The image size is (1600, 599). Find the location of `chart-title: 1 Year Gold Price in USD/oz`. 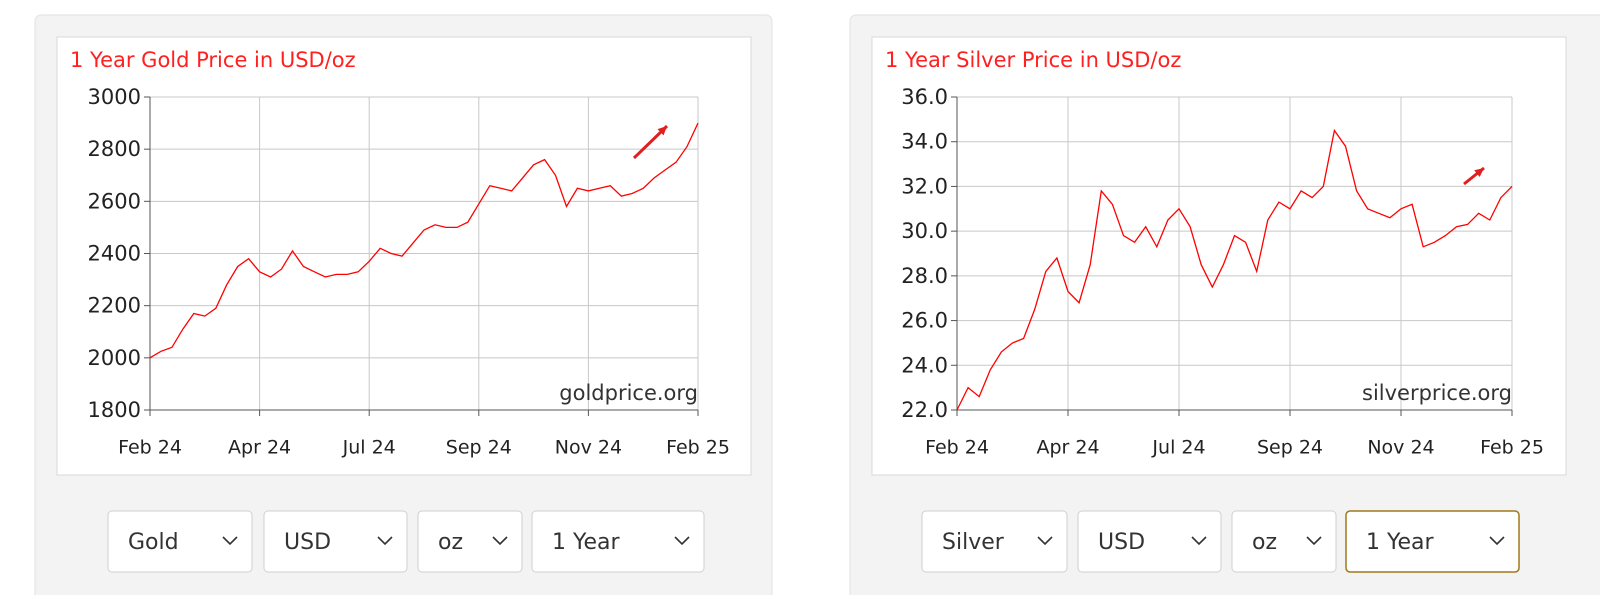

chart-title: 1 Year Gold Price in USD/oz is located at coordinates (213, 60).